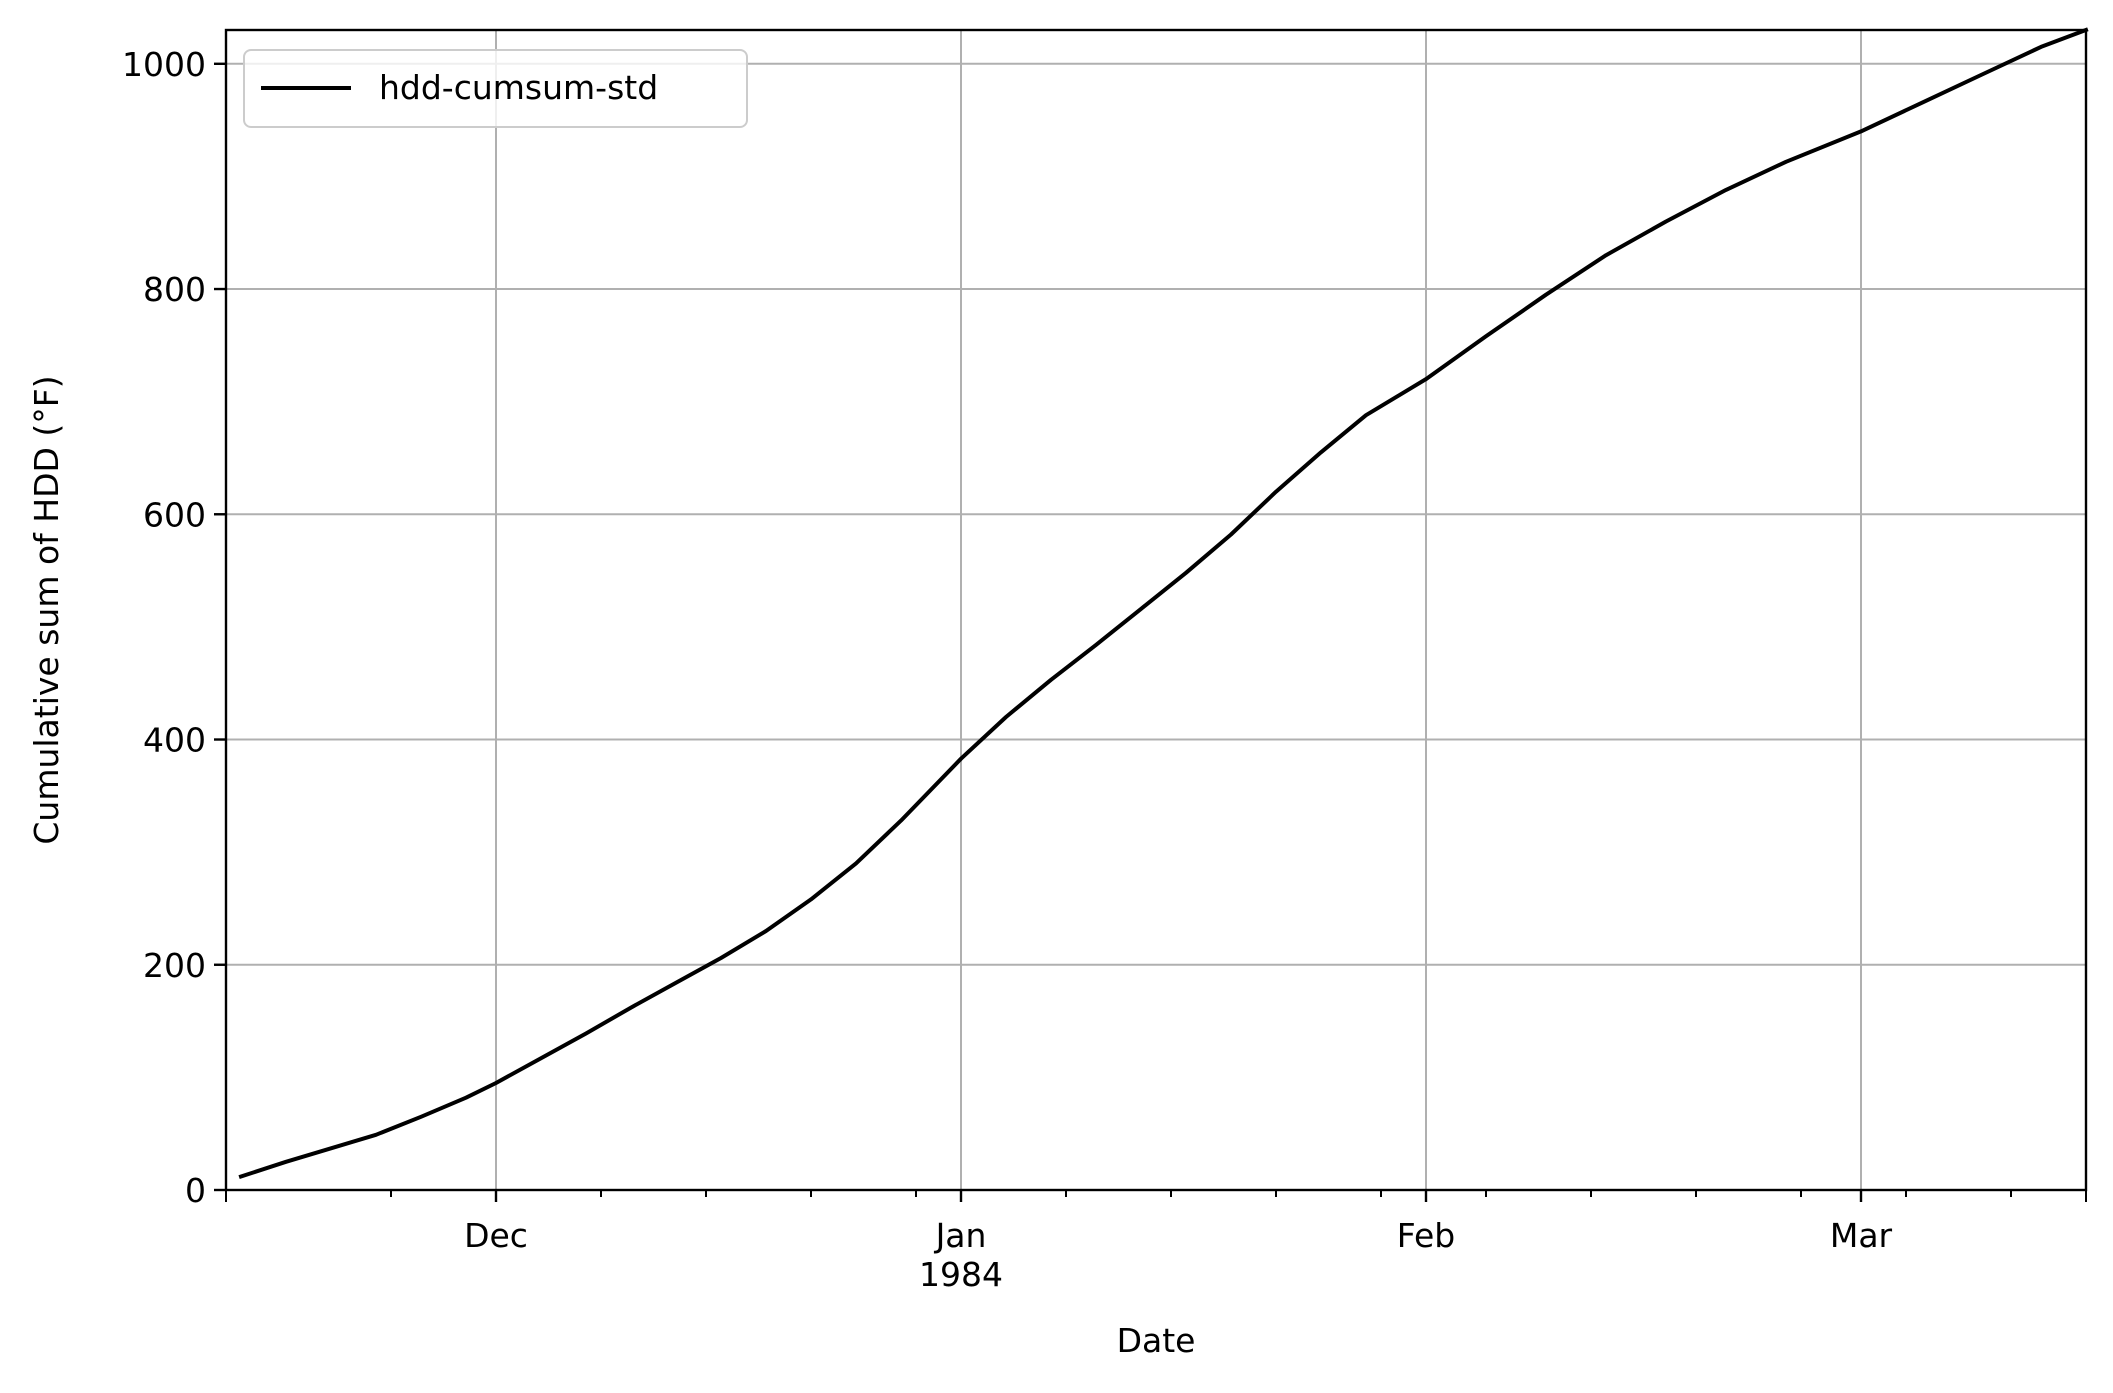 Image resolution: width=2113 pixels, height=1393 pixels. What do you see at coordinates (518, 87) in the screenshot?
I see `legend-label: hdd-cumsum-std` at bounding box center [518, 87].